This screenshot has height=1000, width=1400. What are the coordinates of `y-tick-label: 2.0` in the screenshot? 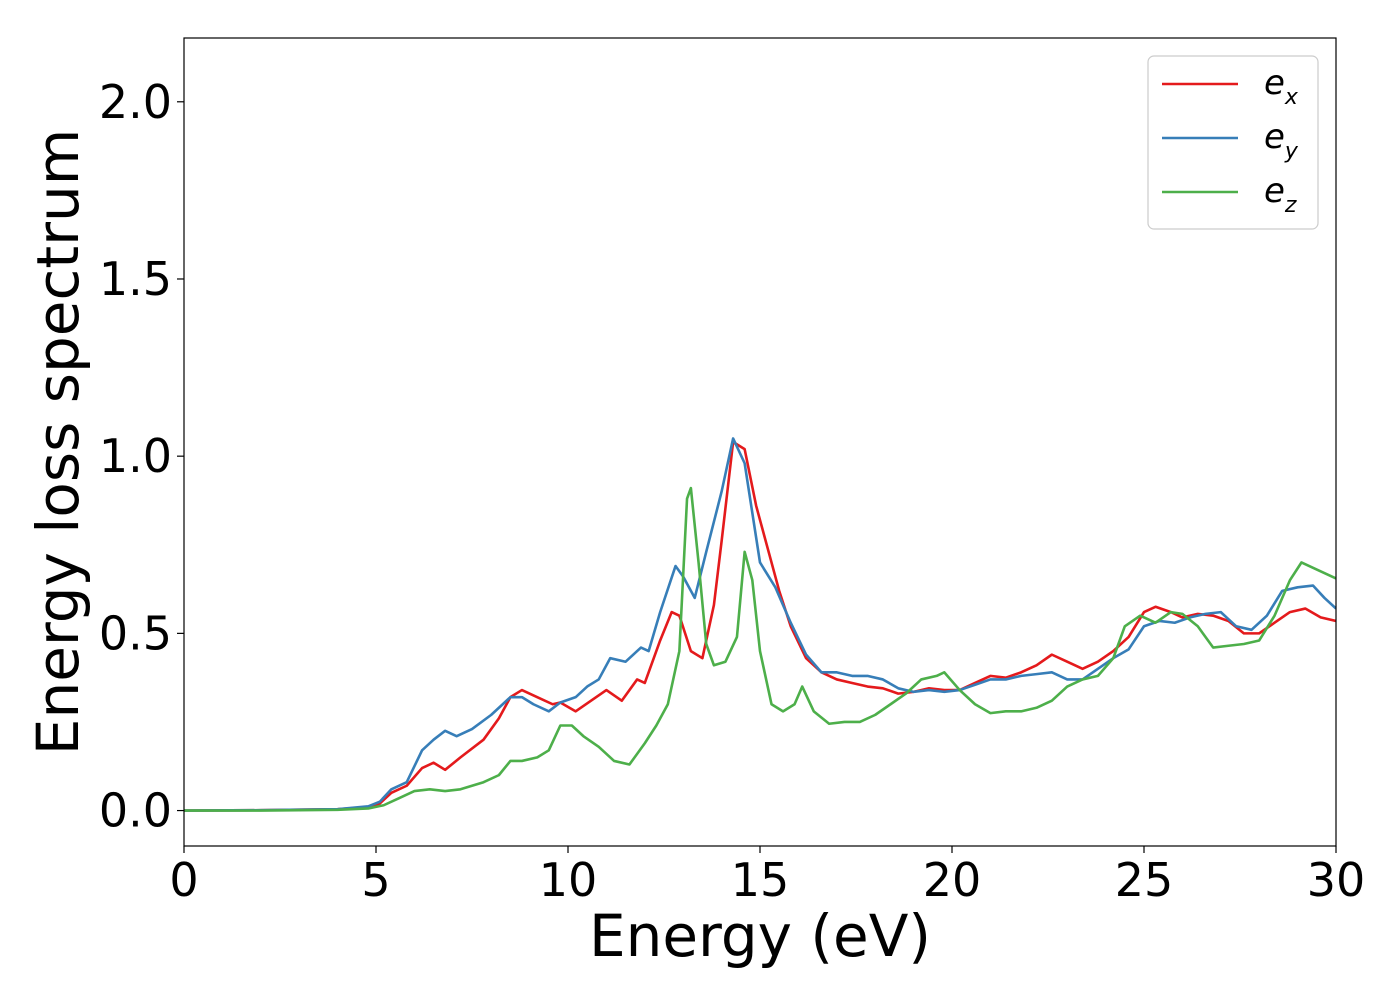 It's located at (135, 102).